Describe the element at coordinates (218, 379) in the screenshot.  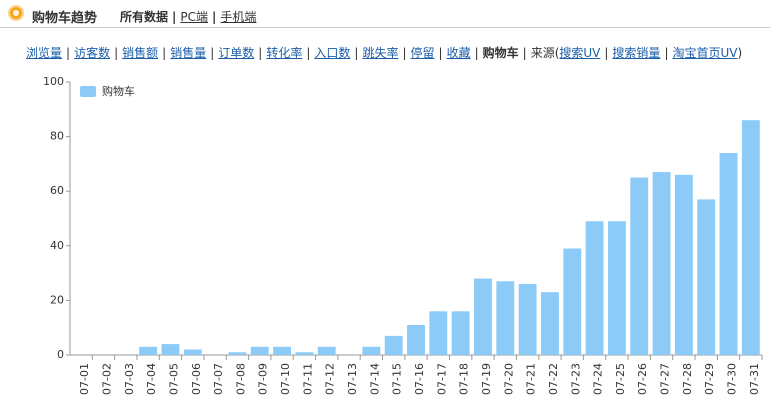
I see `x-tick-label: 07-07` at that location.